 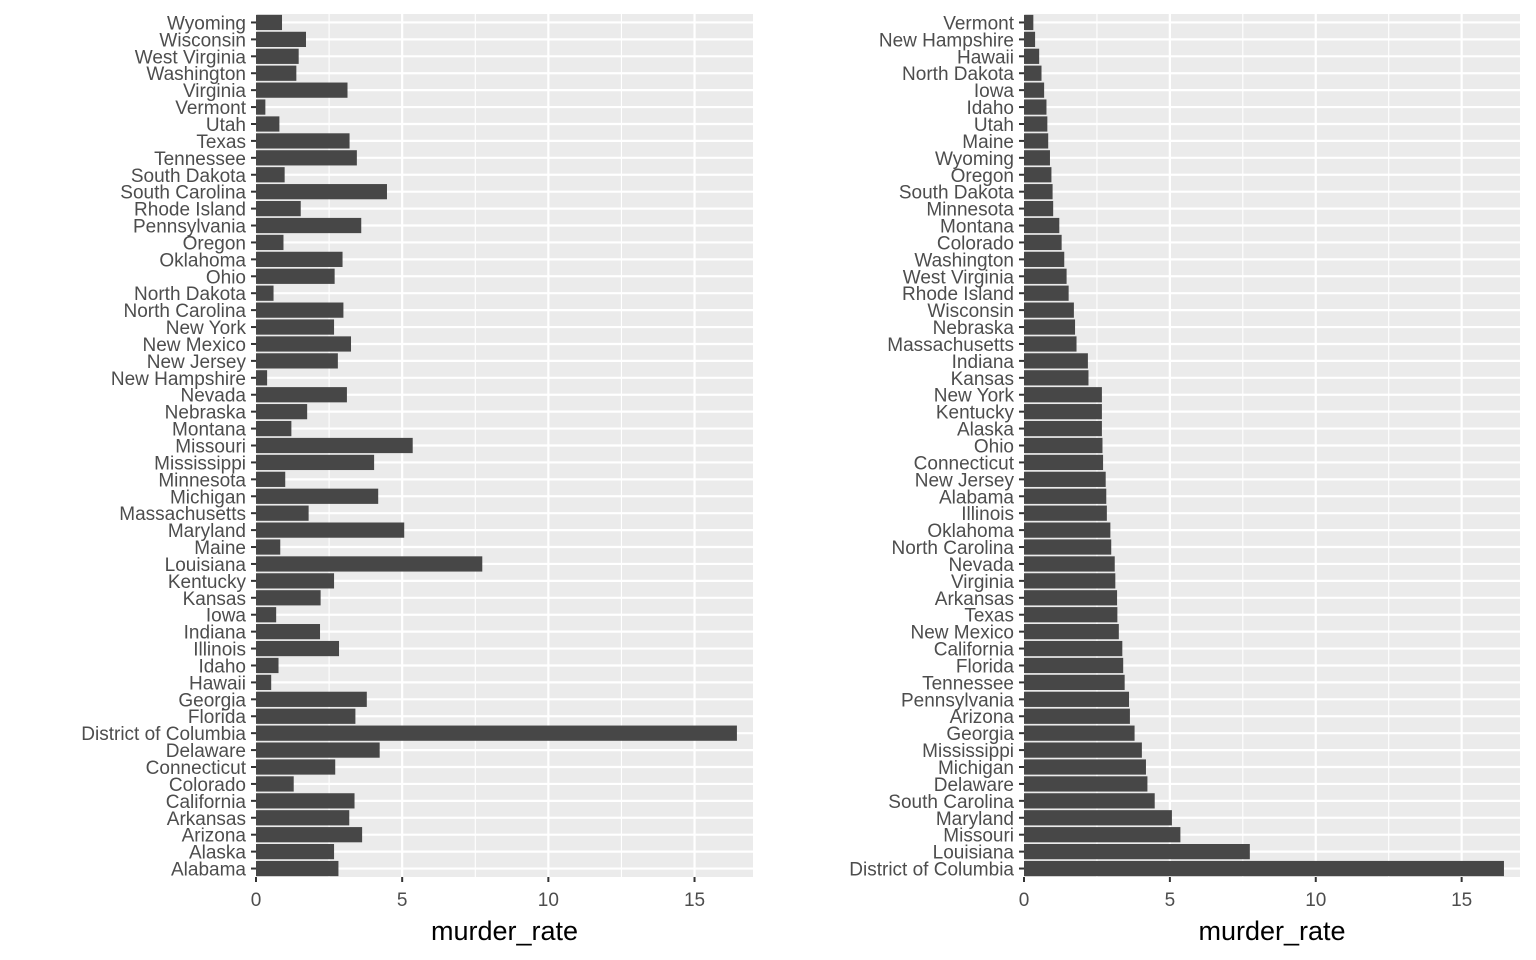 I want to click on y-tick-label: Nebraska, so click(x=206, y=413).